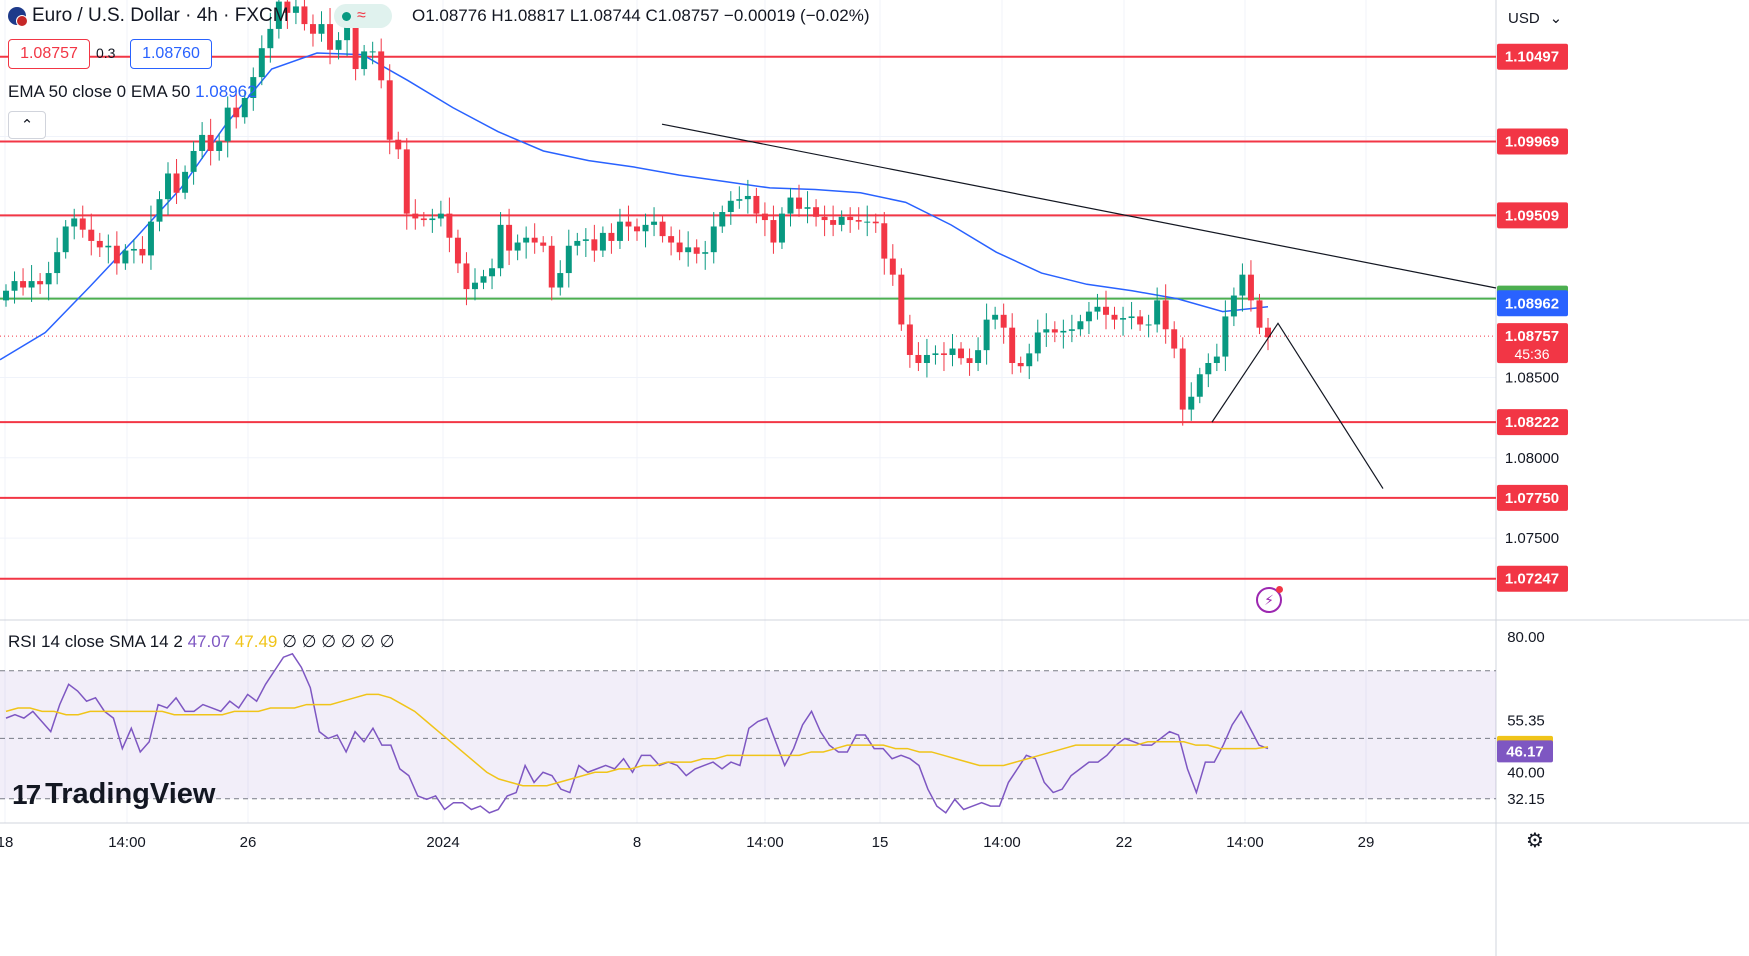  What do you see at coordinates (1079, 206) in the screenshot?
I see `descending-trendline` at bounding box center [1079, 206].